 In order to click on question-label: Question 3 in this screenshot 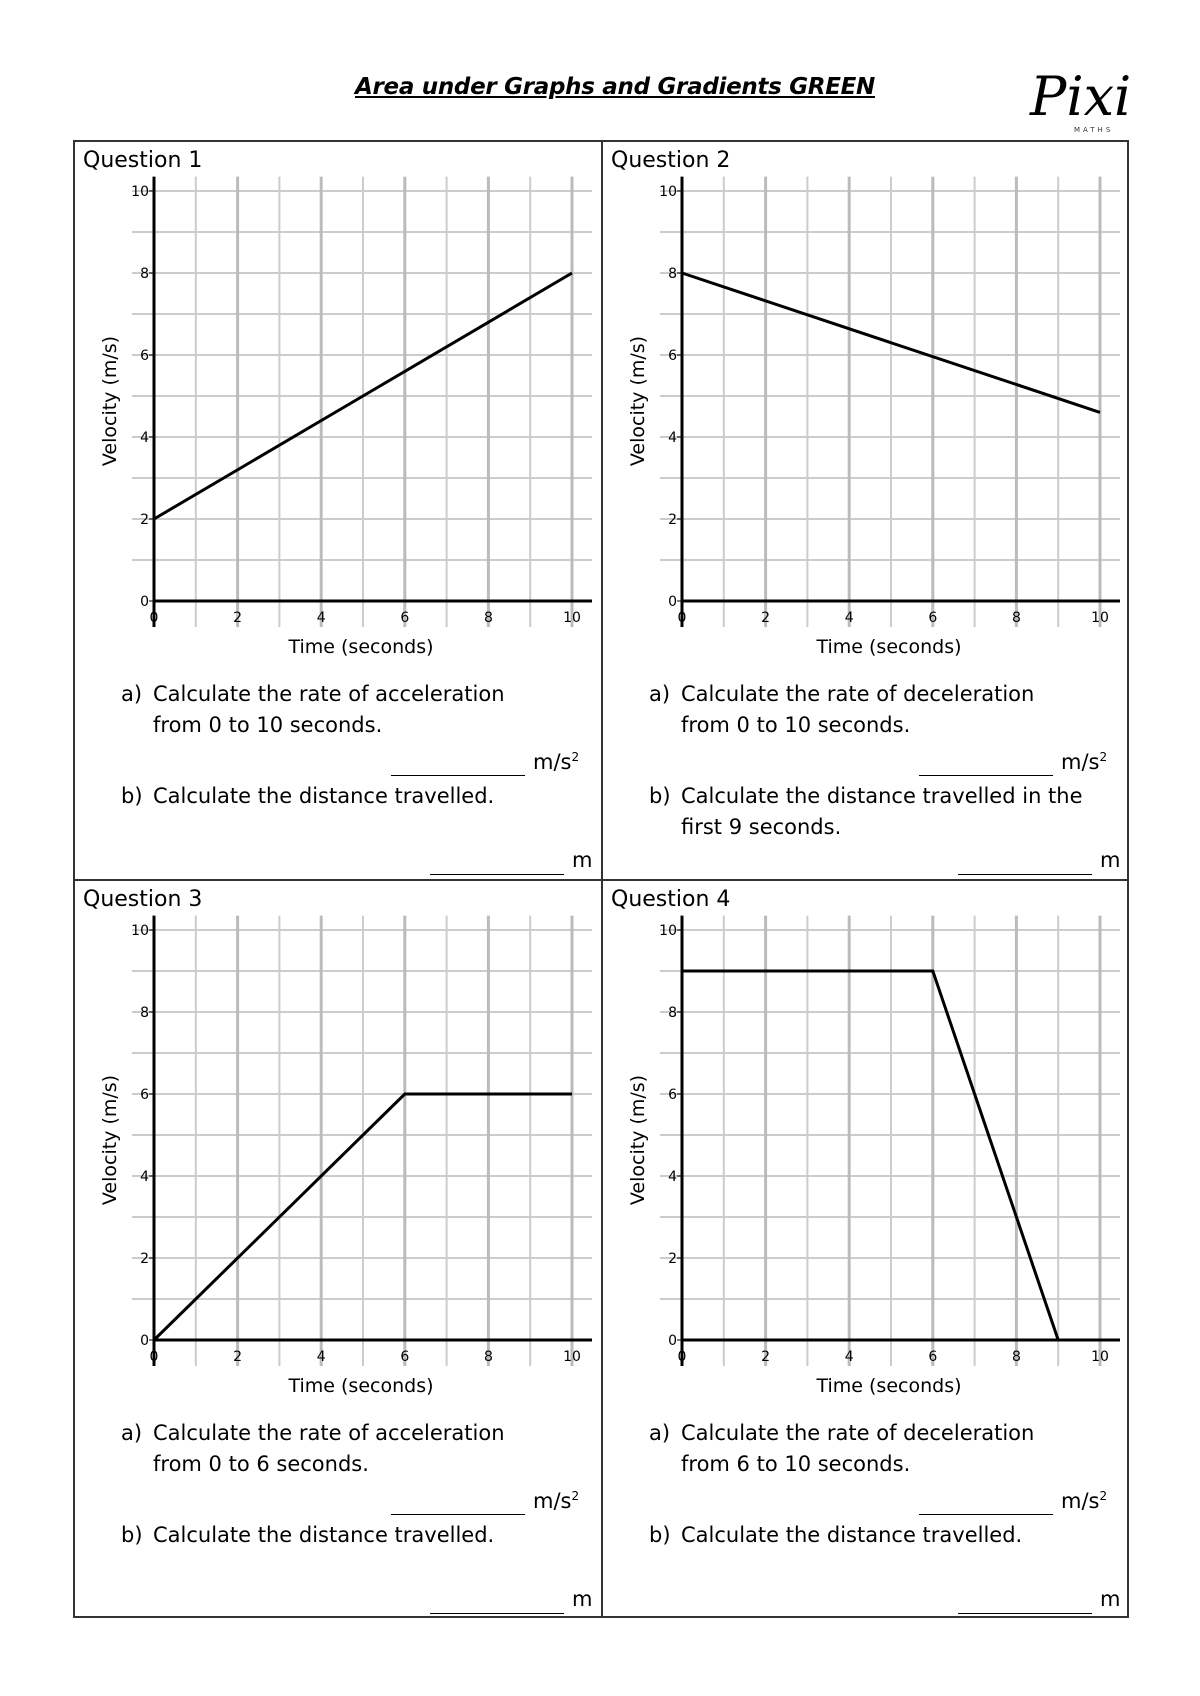, I will do `click(143, 899)`.